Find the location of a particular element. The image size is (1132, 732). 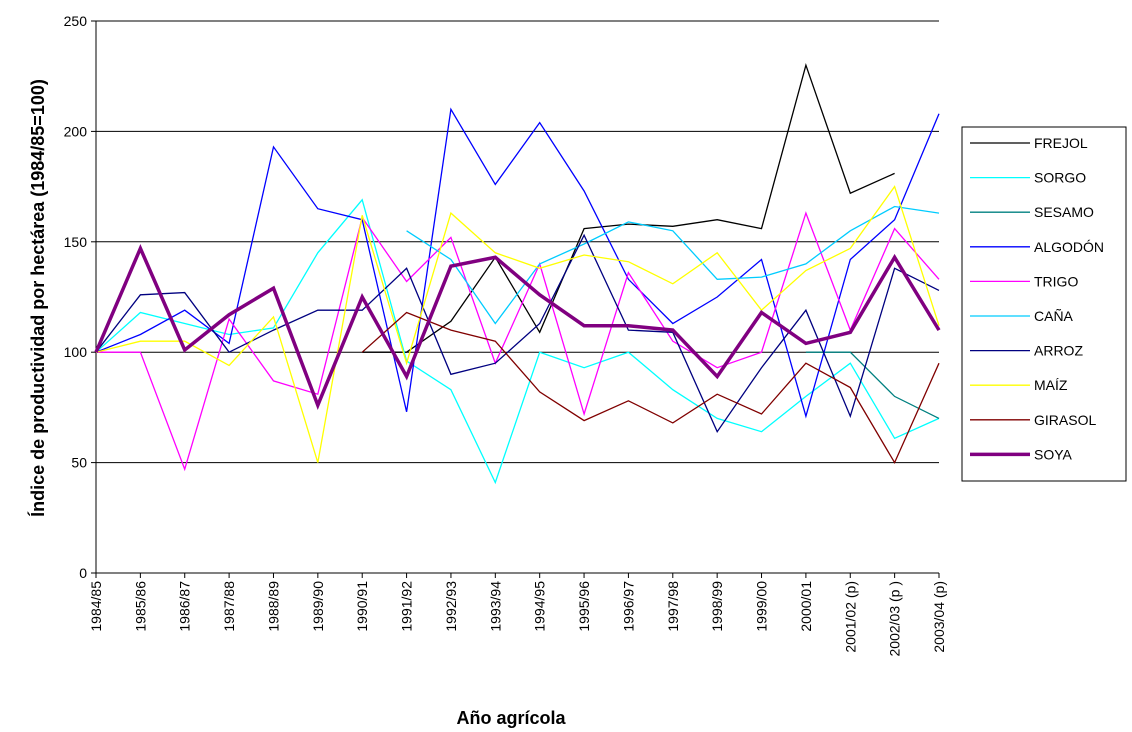

series-line-girasol is located at coordinates (650, 388).